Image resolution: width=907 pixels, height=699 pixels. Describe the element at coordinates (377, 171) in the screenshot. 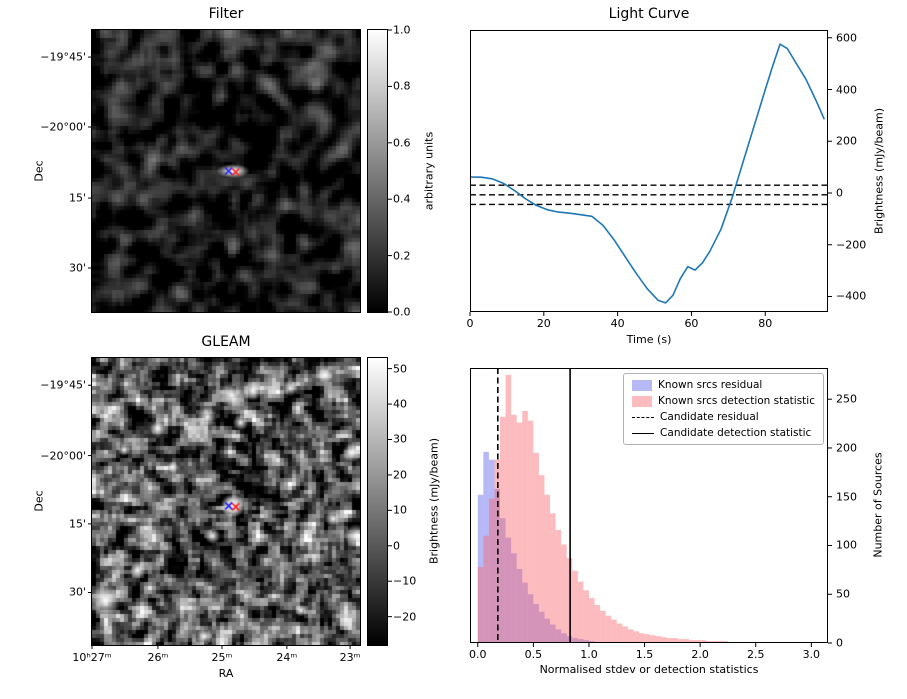

I see `filter-colorbar` at that location.